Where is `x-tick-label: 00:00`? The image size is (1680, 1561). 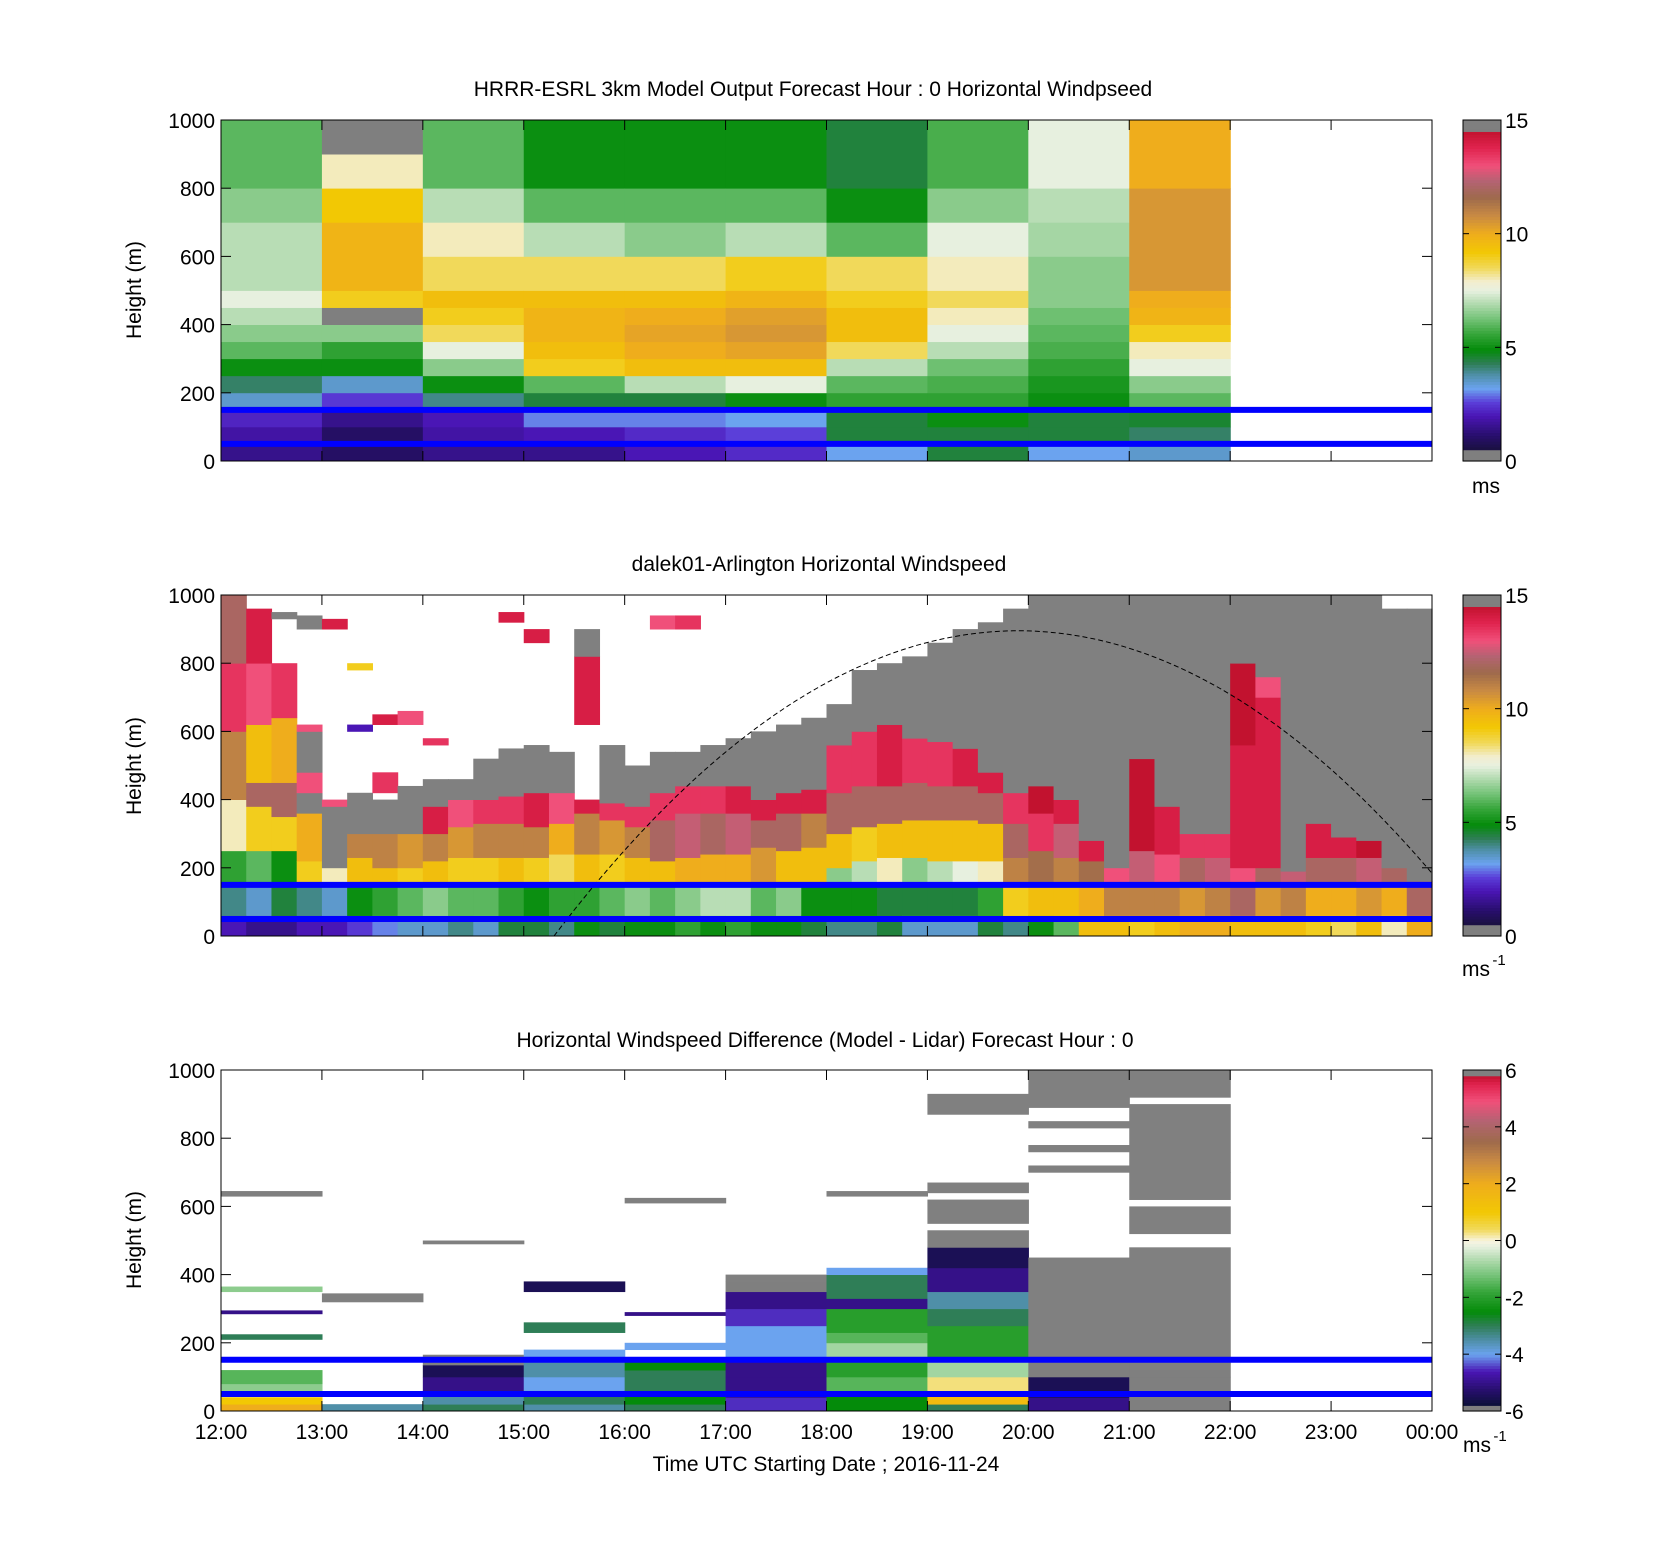 x-tick-label: 00:00 is located at coordinates (1432, 1432).